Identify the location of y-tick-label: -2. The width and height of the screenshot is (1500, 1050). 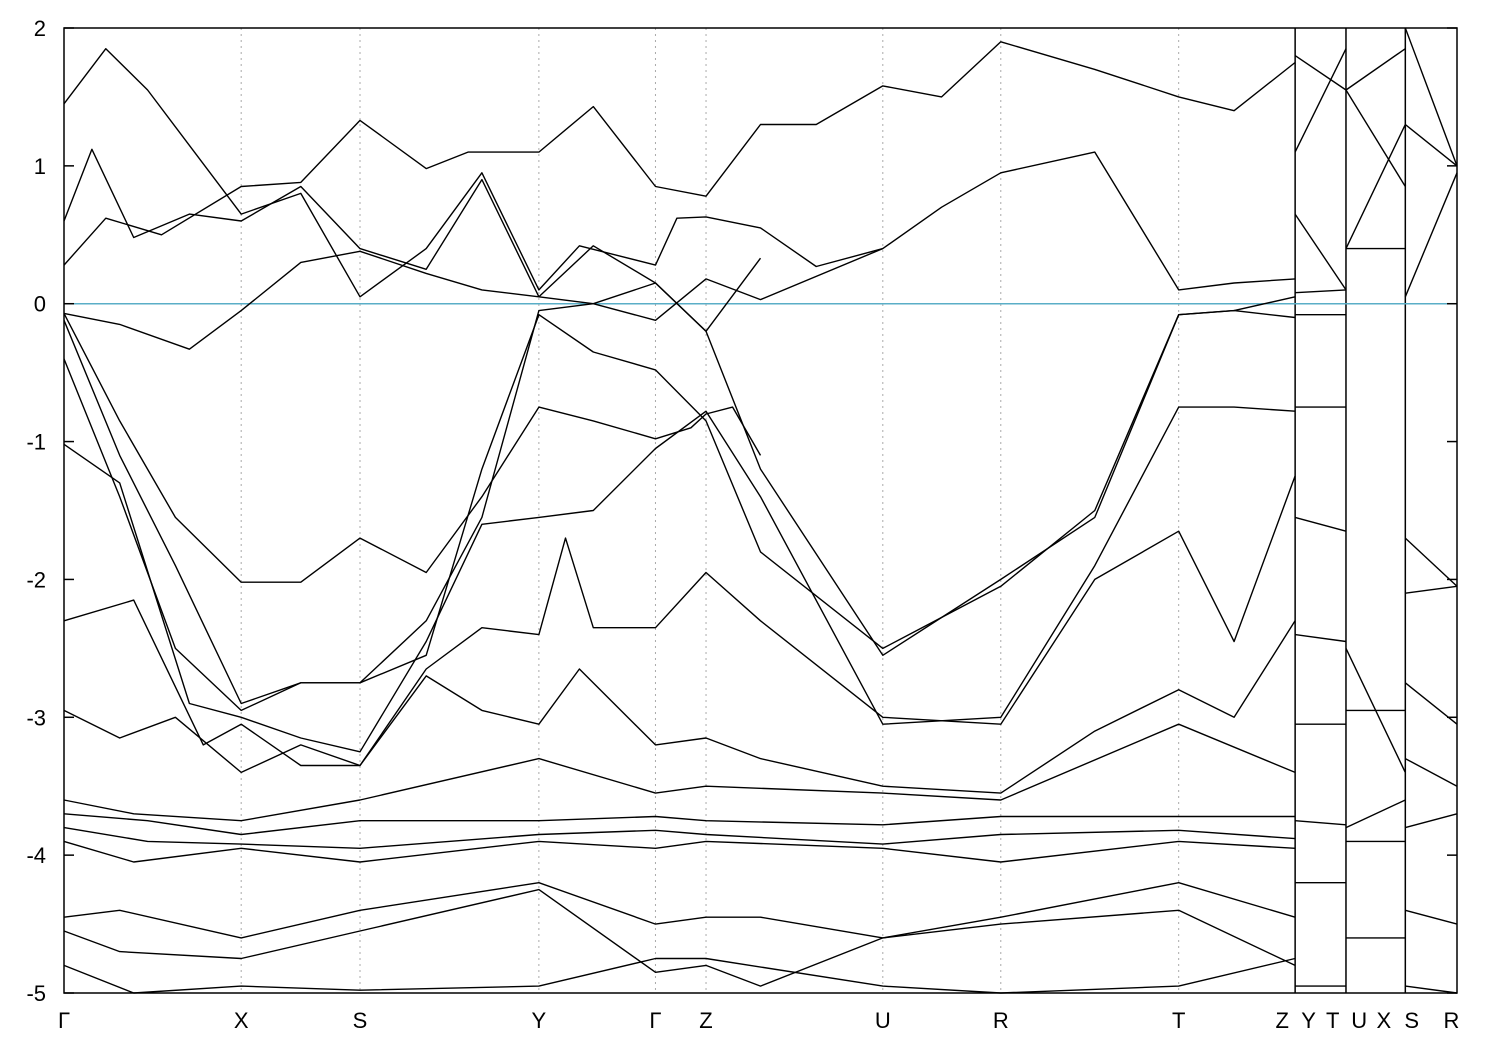
(36, 579).